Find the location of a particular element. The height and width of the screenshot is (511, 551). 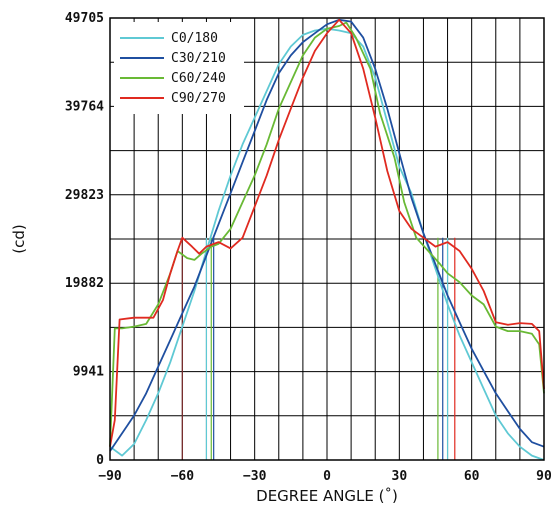

y-tick-labels: 0 9941 19882 29823 39764 49705 is located at coordinates (84, 239).